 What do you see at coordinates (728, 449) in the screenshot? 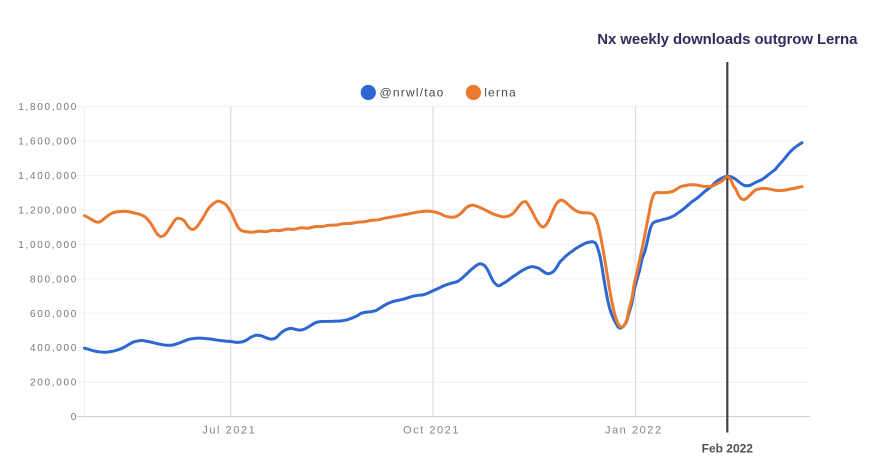
I see `svg-text: Feb 2022` at bounding box center [728, 449].